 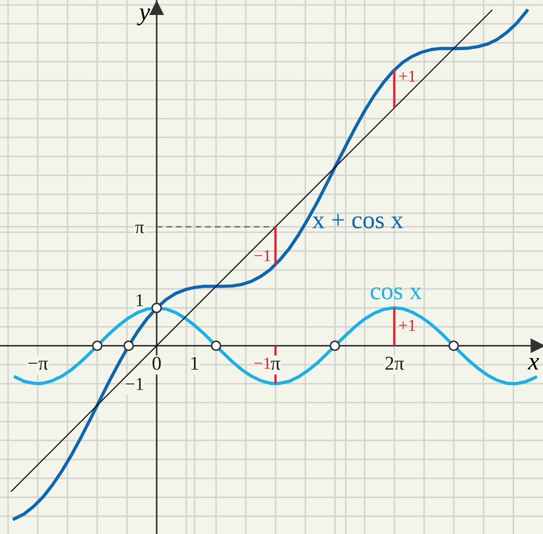 I want to click on x-tick-label: −π, so click(x=38, y=365).